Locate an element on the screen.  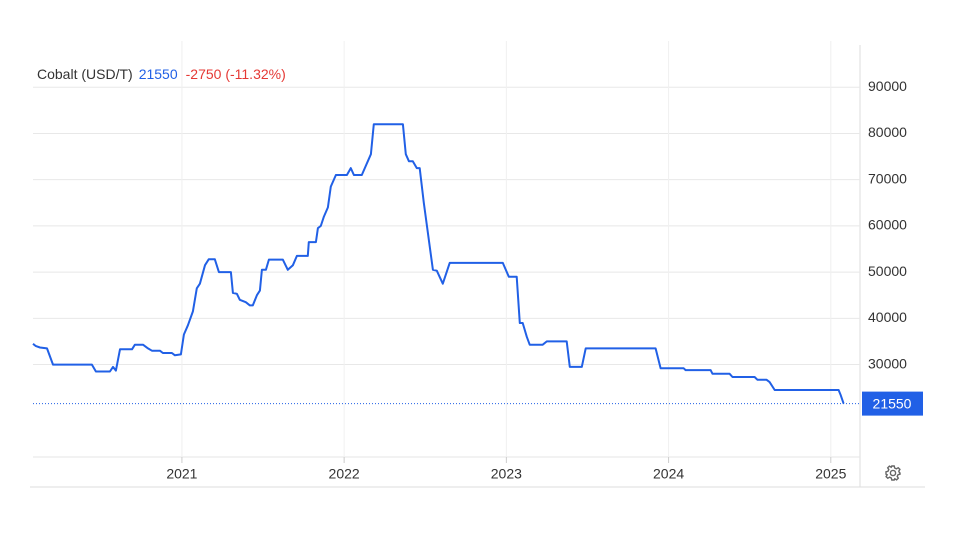
settings-icon is located at coordinates (893, 473).